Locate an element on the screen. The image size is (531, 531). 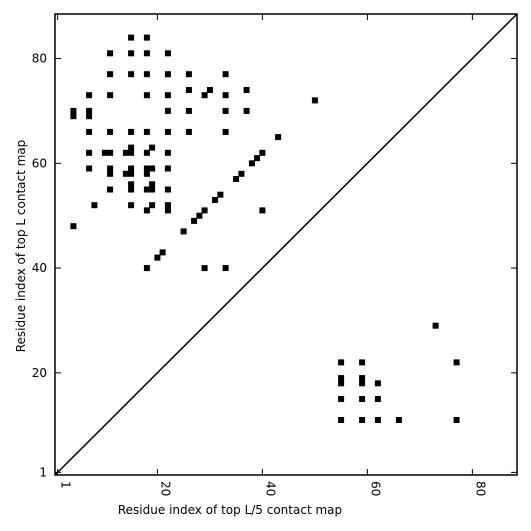
y-axis-label: Residue index of top L contact map is located at coordinates (21, 246).